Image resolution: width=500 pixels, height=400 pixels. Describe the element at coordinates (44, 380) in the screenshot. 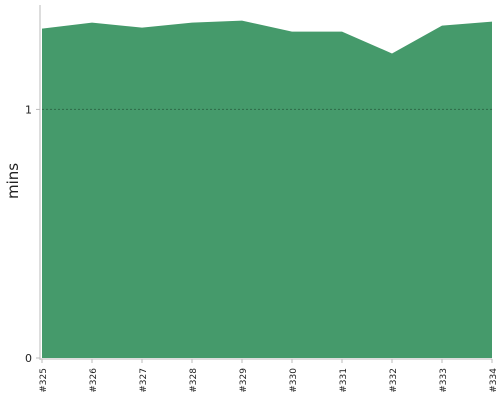

I see `x-tick-label: #325` at that location.